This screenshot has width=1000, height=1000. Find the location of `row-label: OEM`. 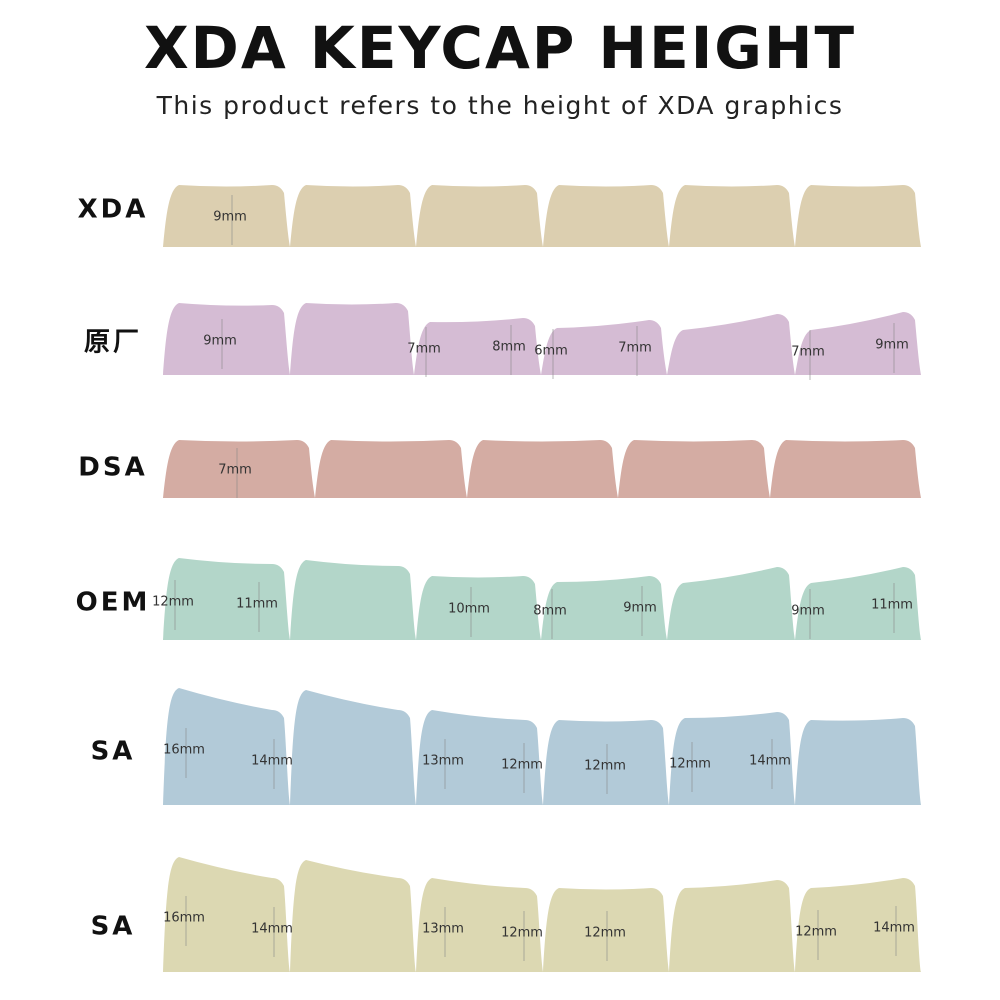

row-label: OEM is located at coordinates (113, 603).